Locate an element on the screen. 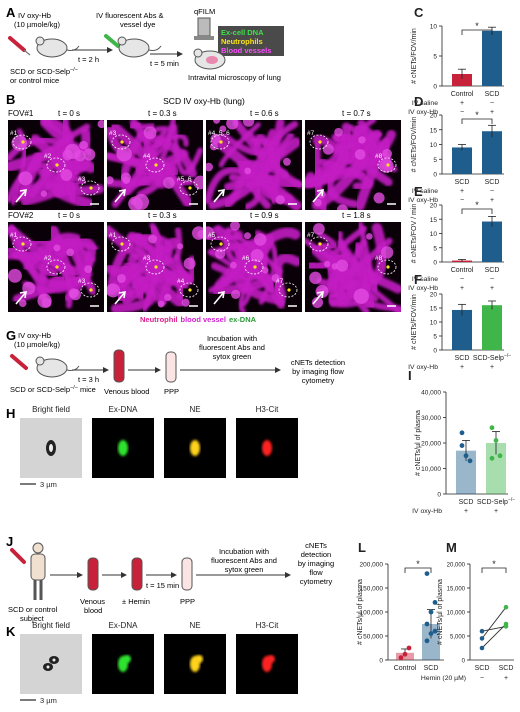 This screenshot has width=520, height=712. y-tick-label: 50,000 is located at coordinates (373, 637).